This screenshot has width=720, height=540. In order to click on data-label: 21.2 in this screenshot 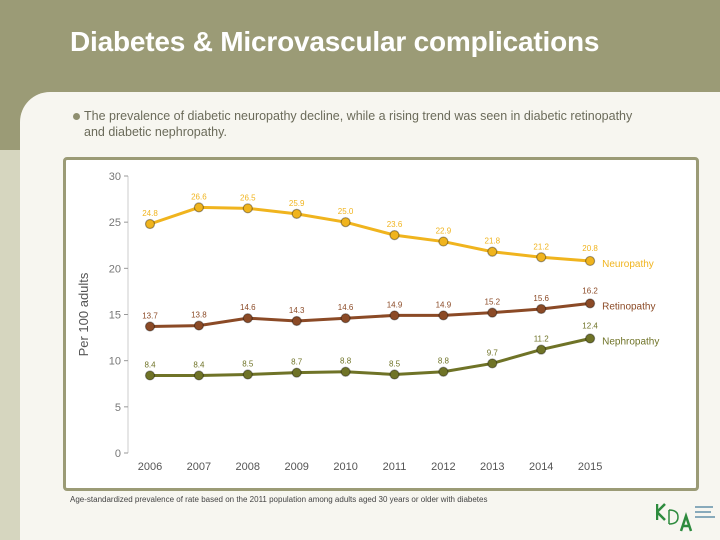, I will do `click(541, 246)`.